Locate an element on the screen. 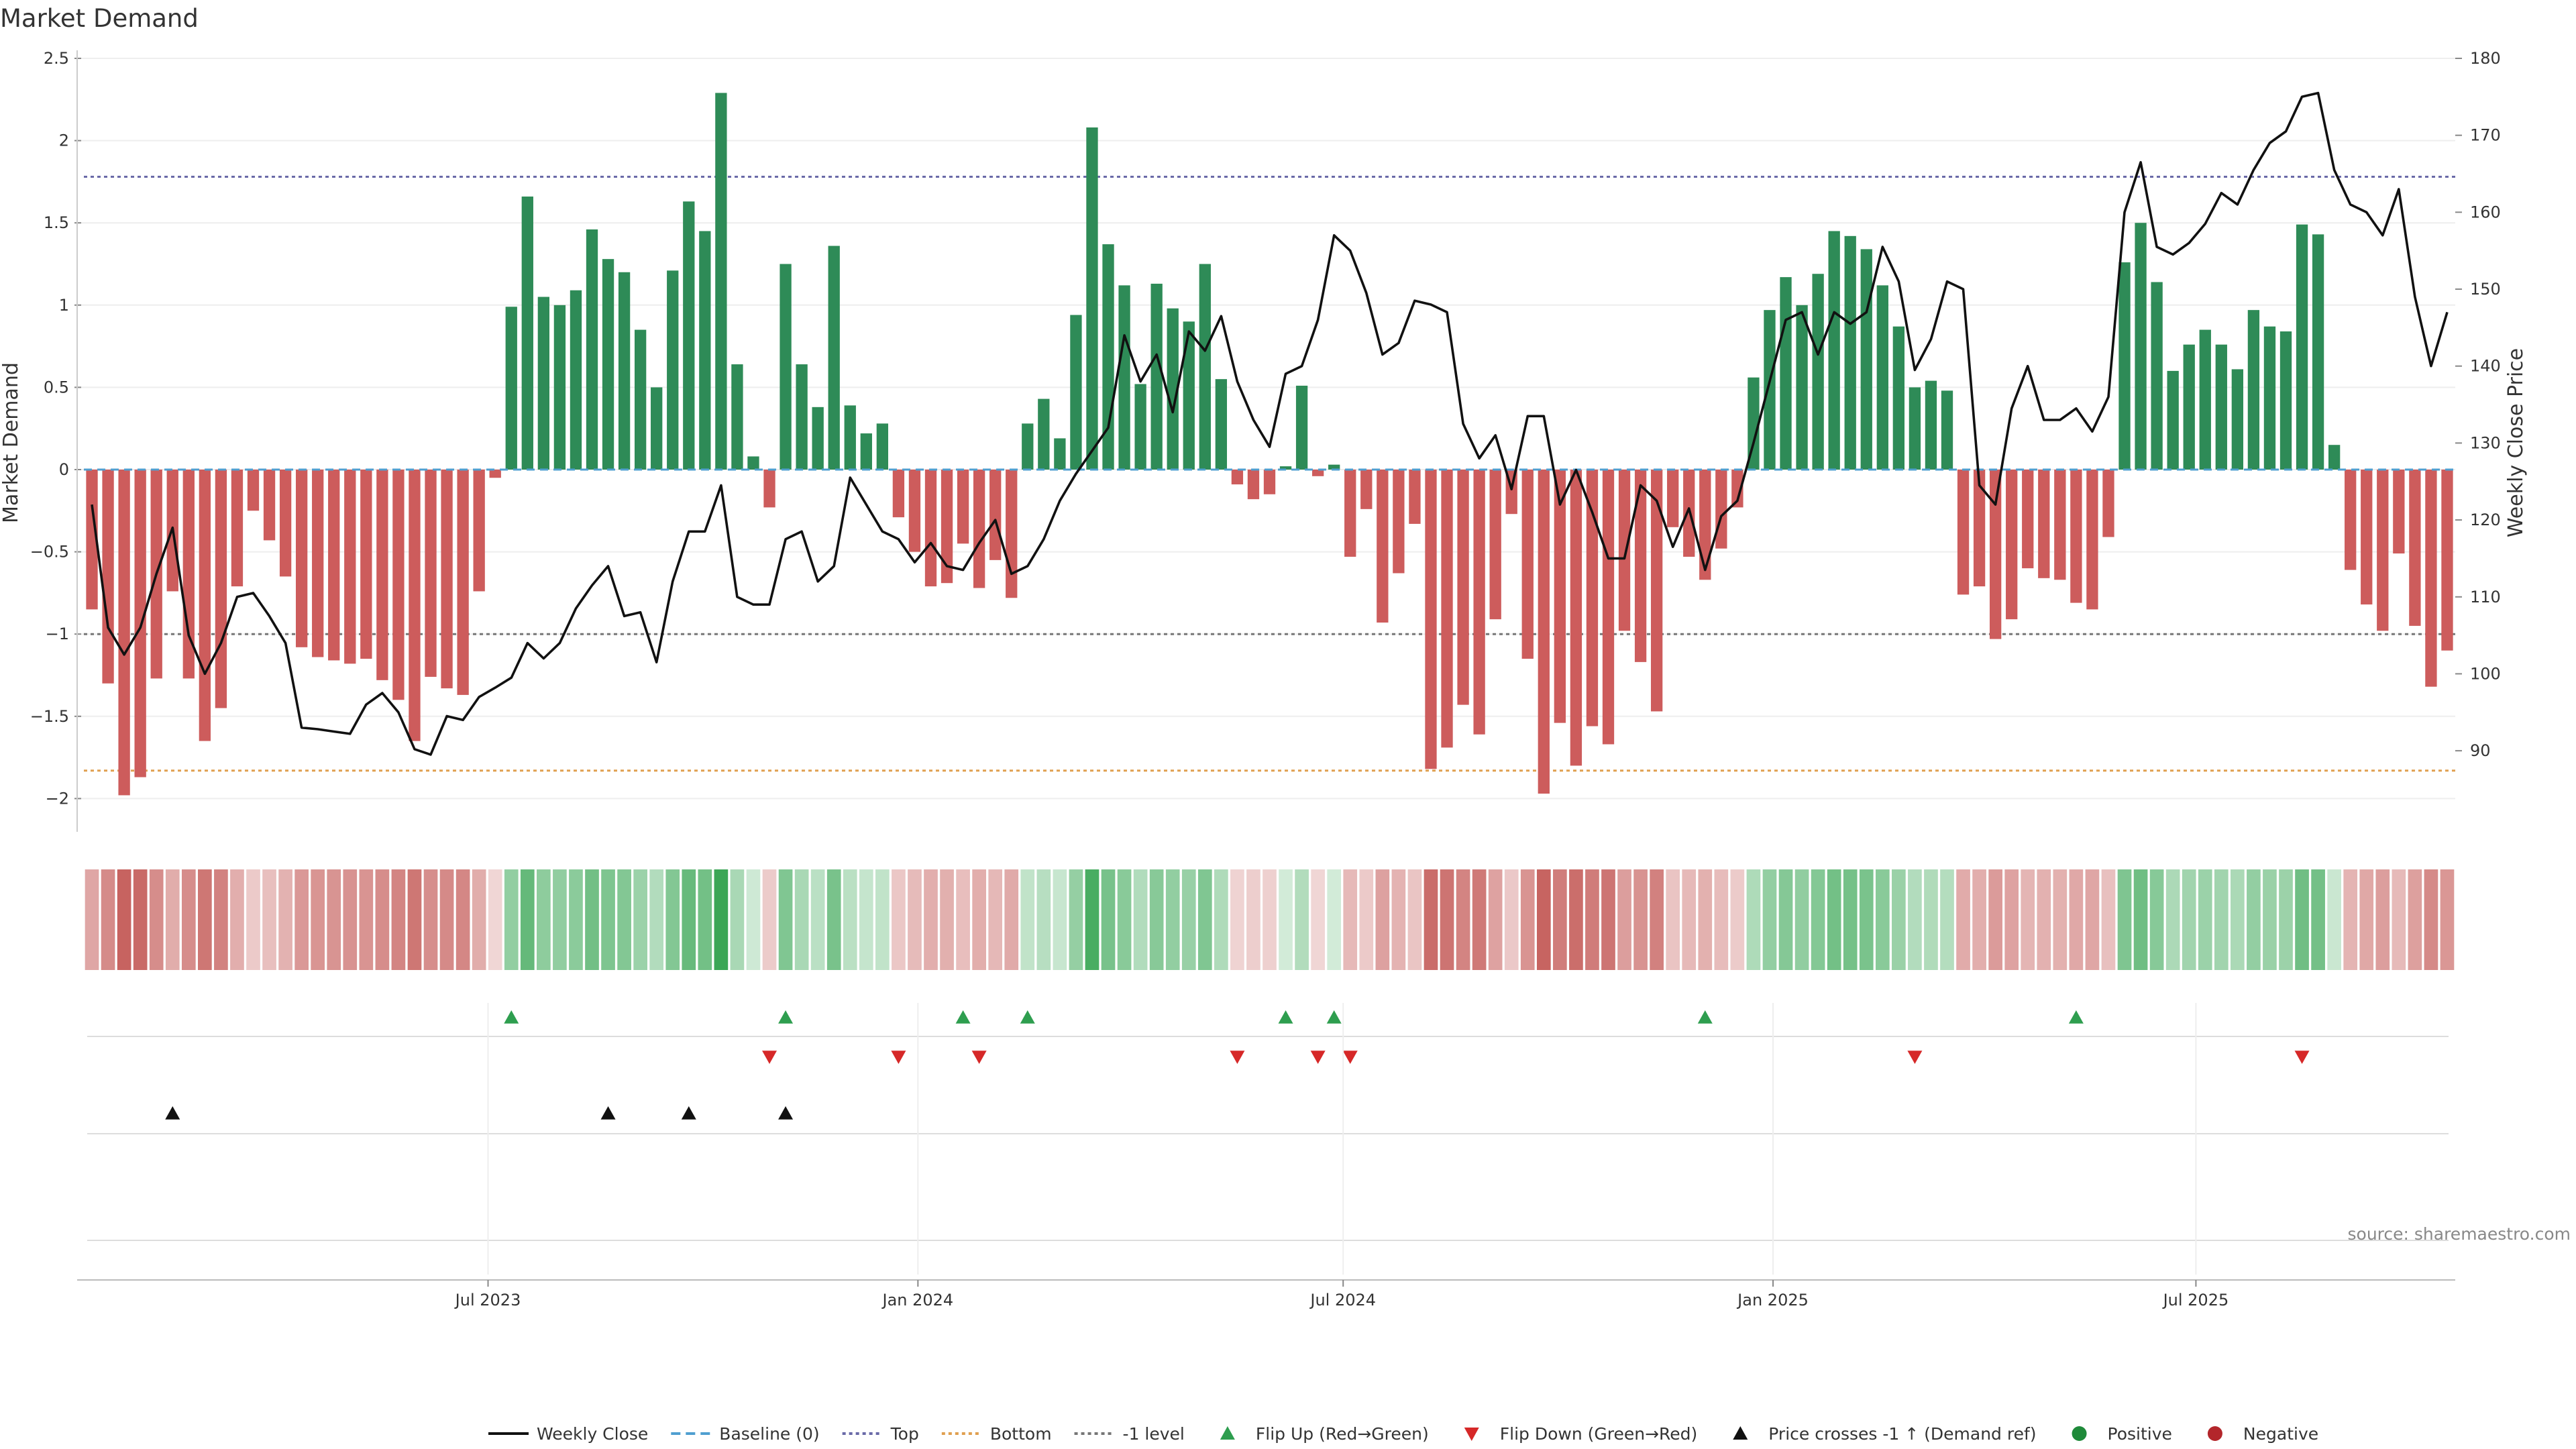 This screenshot has width=2576, height=1449. legend-label: Price crosses -1 ↑ (Demand ref) is located at coordinates (1902, 1434).